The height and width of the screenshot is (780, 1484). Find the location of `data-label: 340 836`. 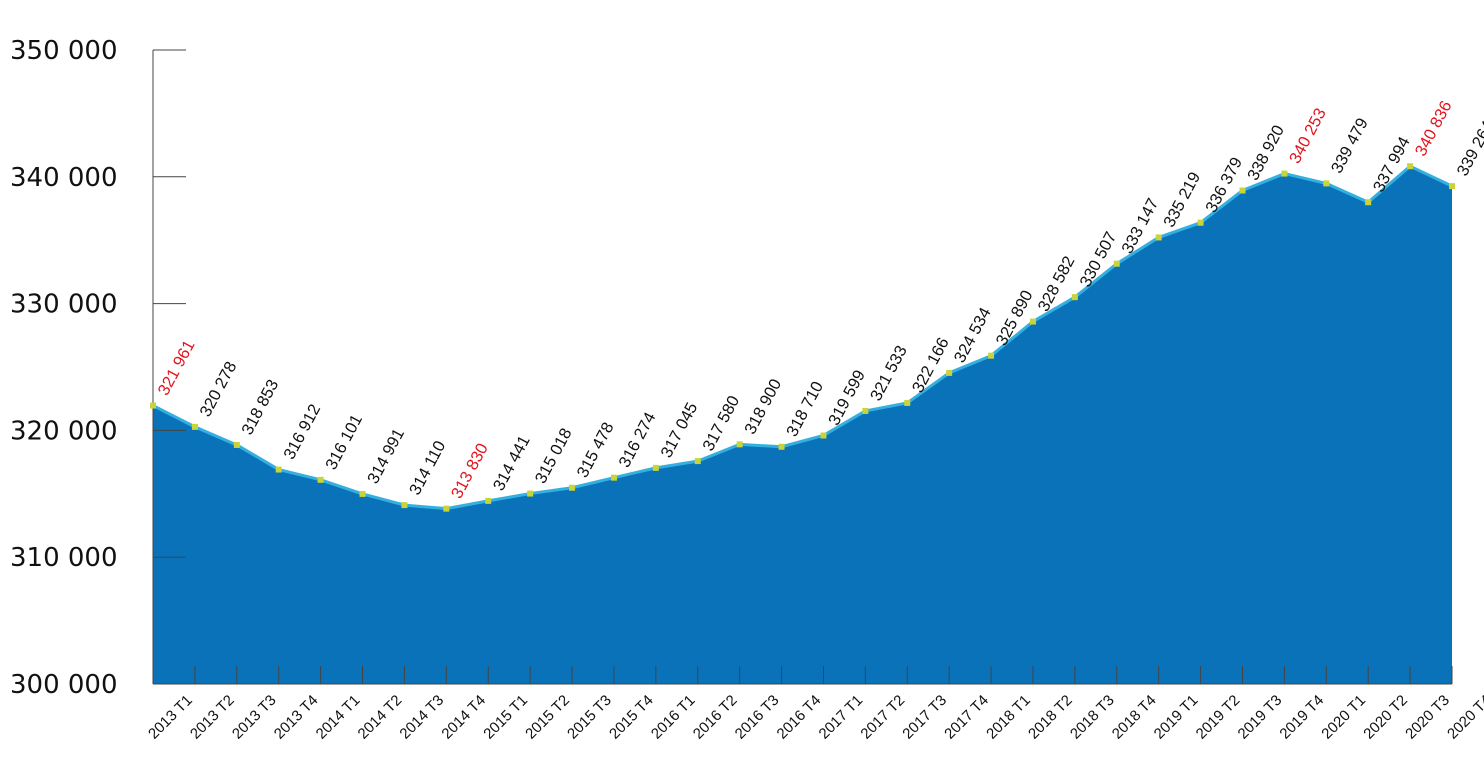

data-label: 340 836 is located at coordinates (1434, 128).